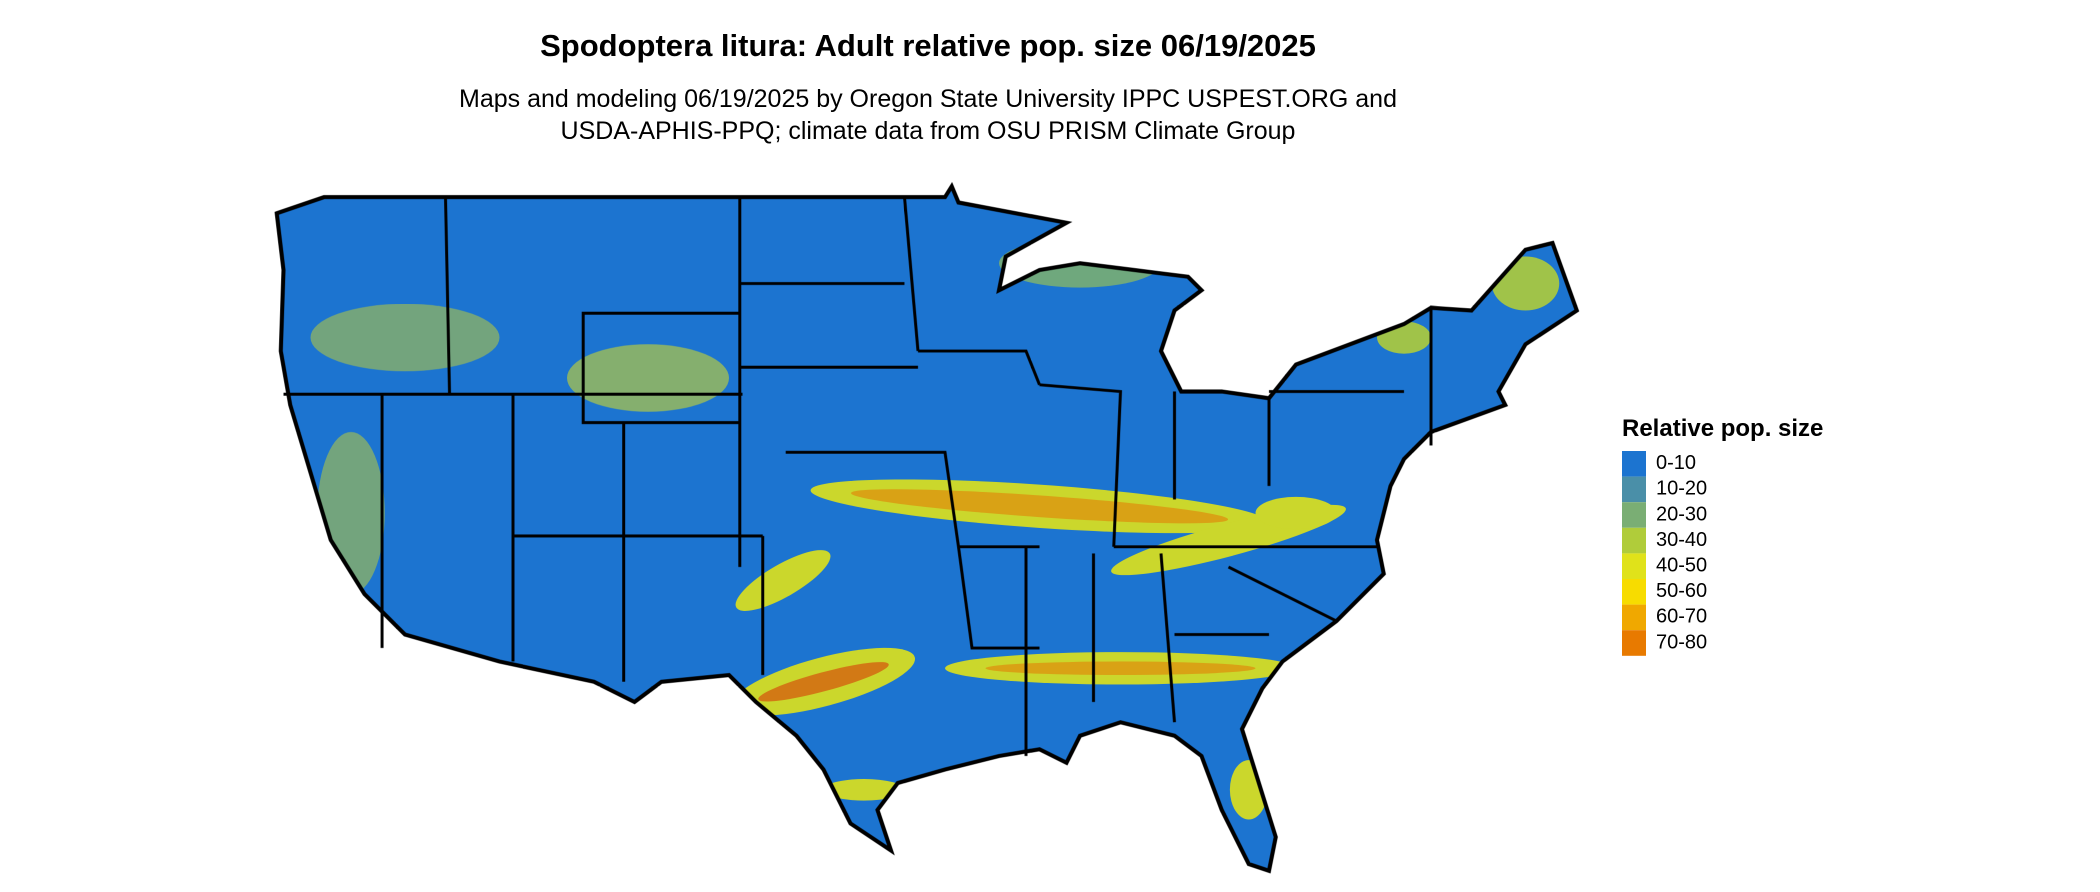  What do you see at coordinates (1722, 428) in the screenshot?
I see `legend-title: Relative pop. size` at bounding box center [1722, 428].